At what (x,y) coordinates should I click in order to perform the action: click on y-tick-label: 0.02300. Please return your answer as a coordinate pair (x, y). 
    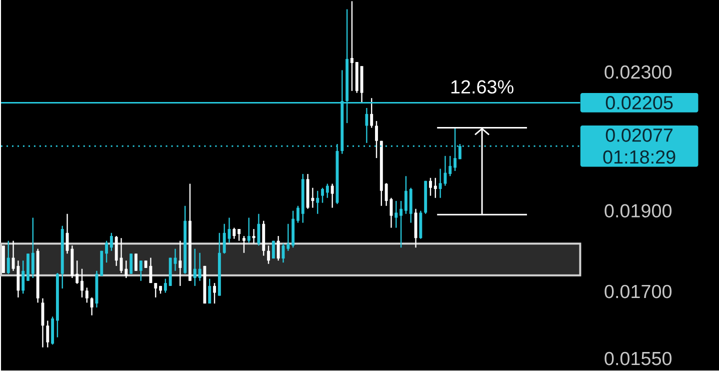
    Looking at the image, I should click on (638, 72).